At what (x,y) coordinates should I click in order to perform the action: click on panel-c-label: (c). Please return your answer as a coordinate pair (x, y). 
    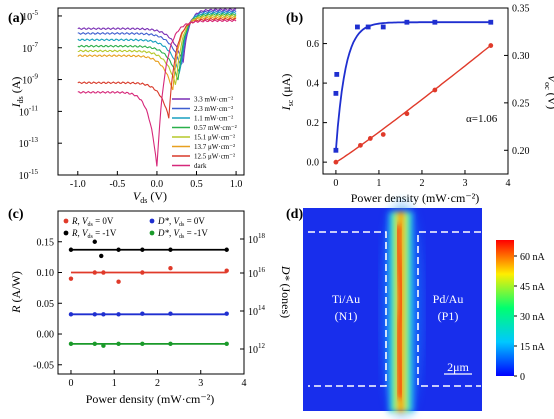
    Looking at the image, I should click on (16, 214).